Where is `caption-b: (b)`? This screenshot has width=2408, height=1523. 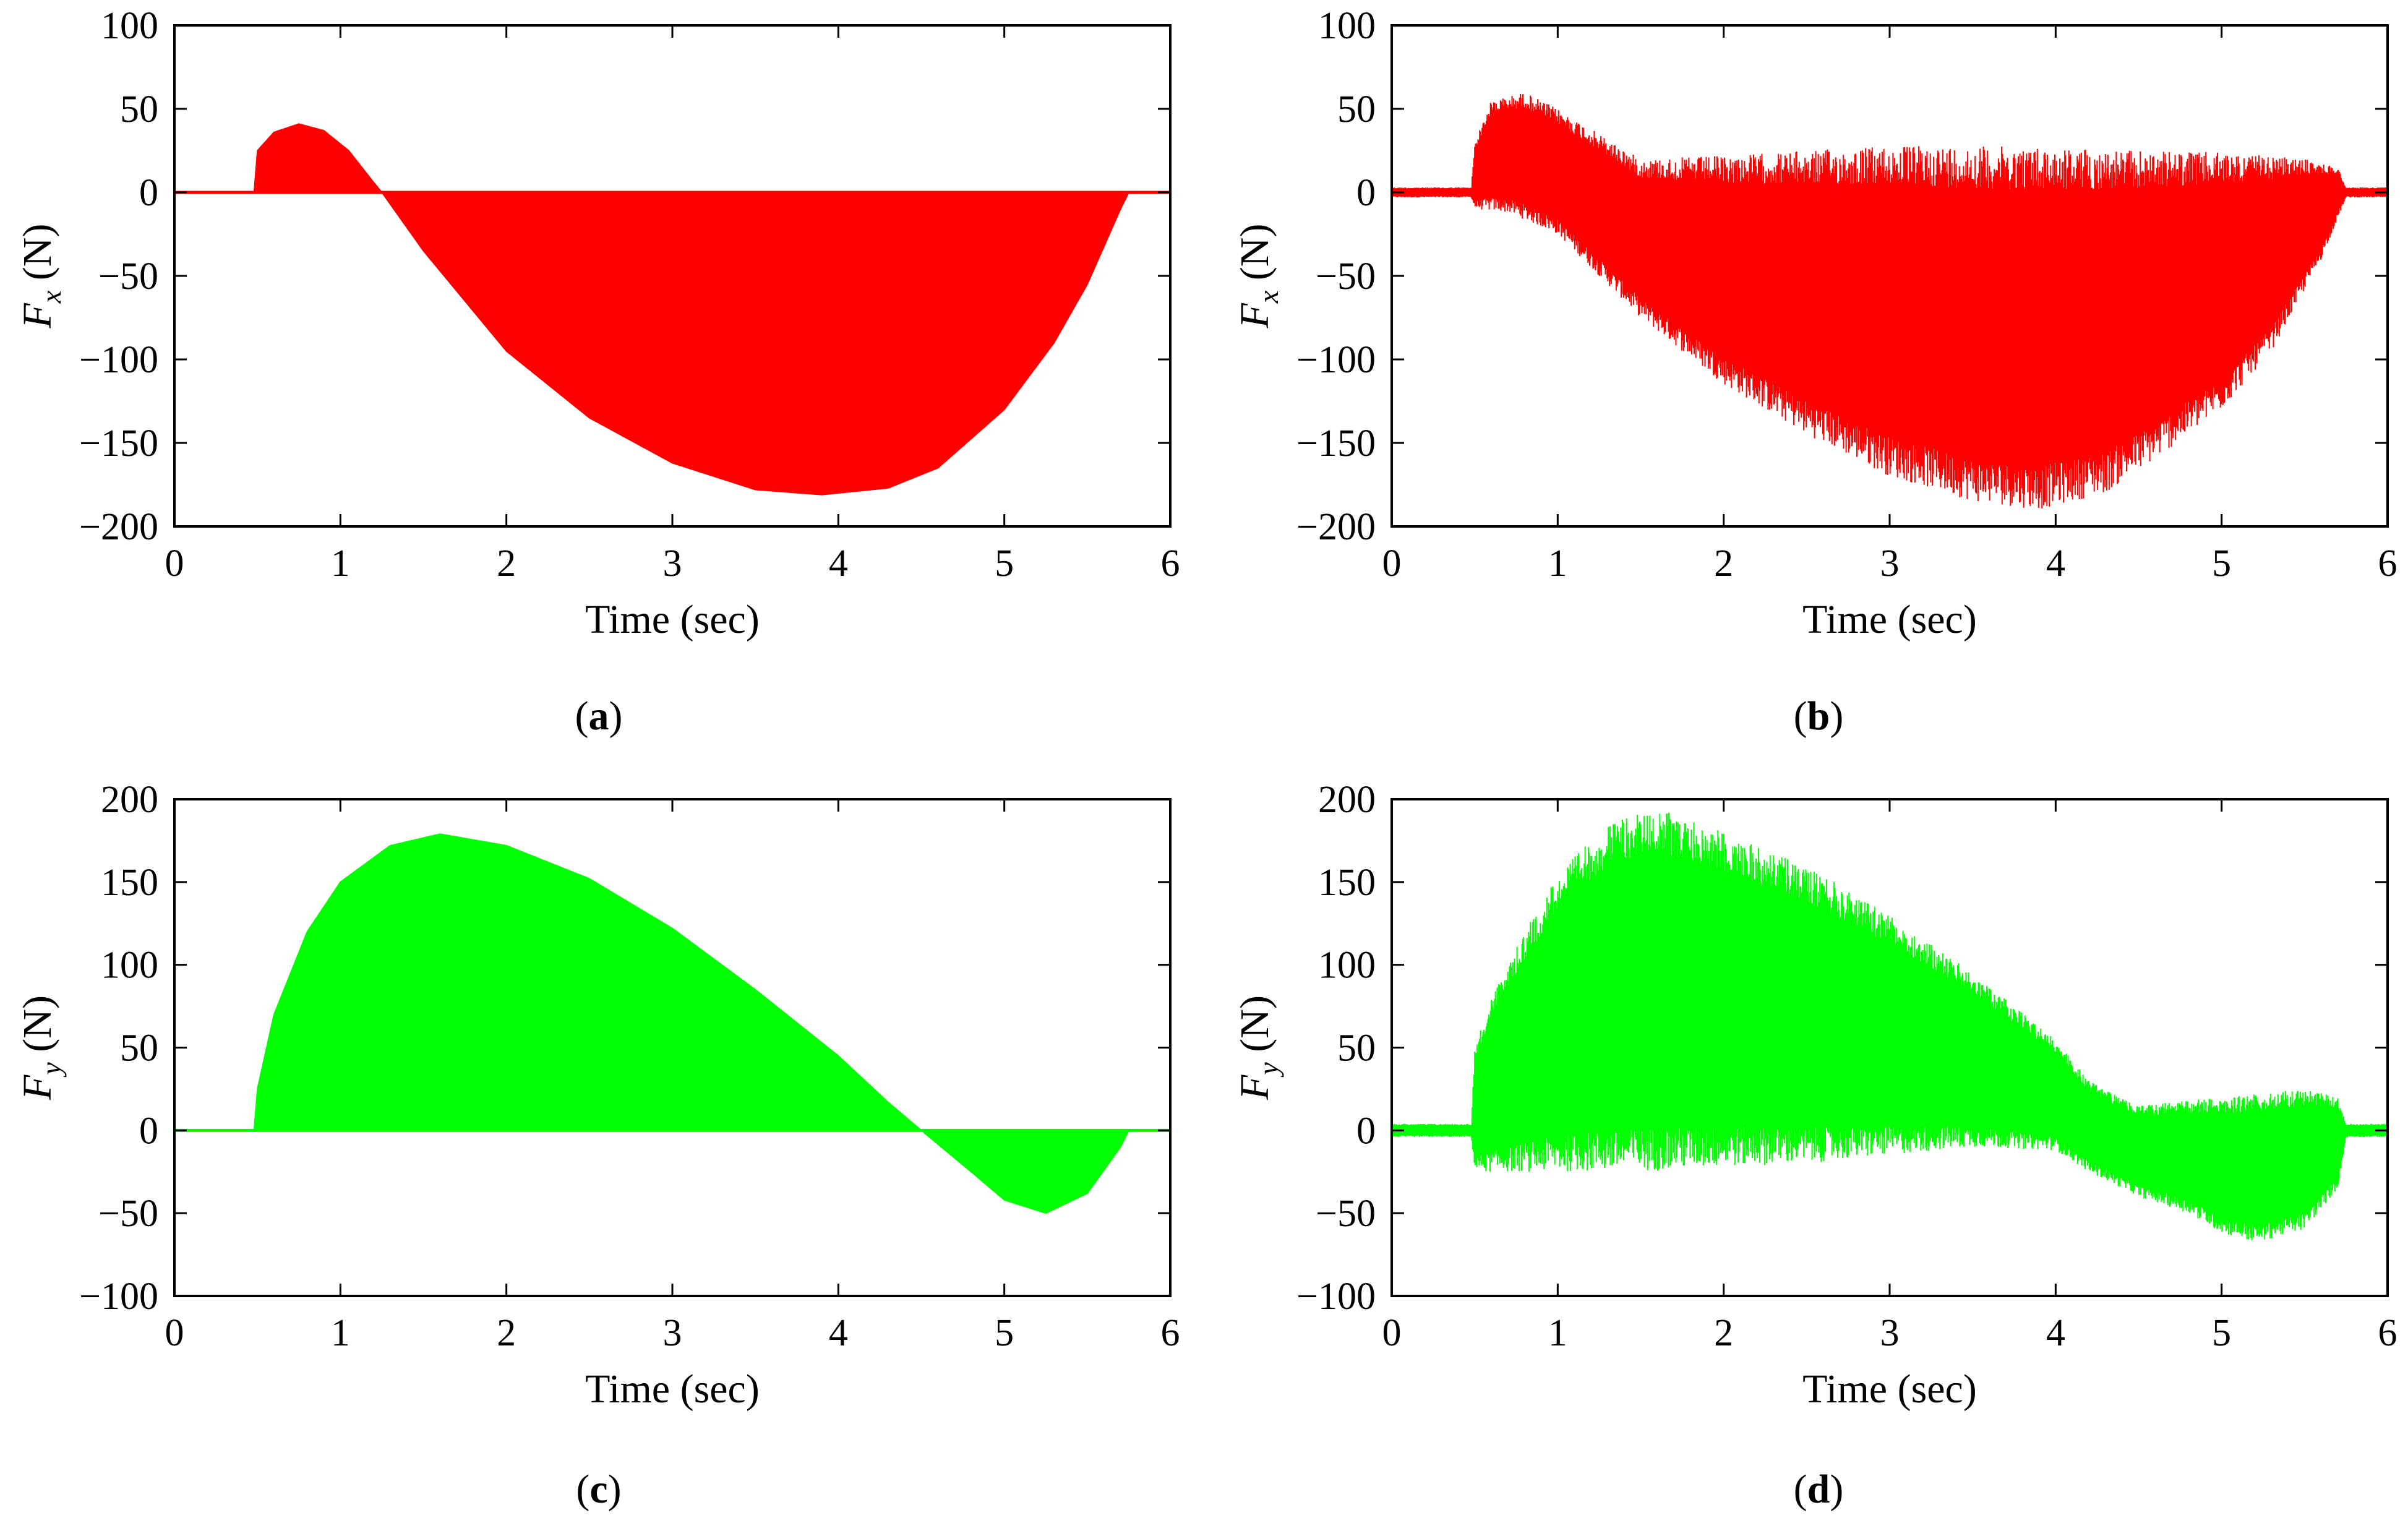
caption-b: (b) is located at coordinates (1818, 716).